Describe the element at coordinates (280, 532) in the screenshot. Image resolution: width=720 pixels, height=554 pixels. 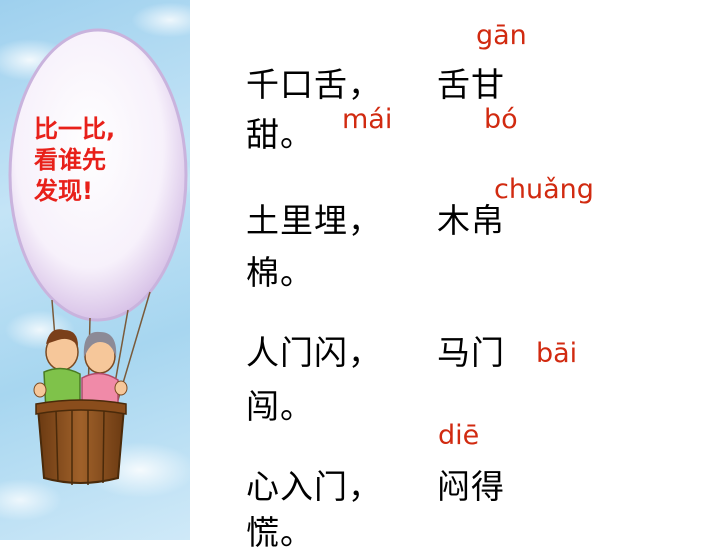
I see `riddle-4-line-2: 慌。` at that location.